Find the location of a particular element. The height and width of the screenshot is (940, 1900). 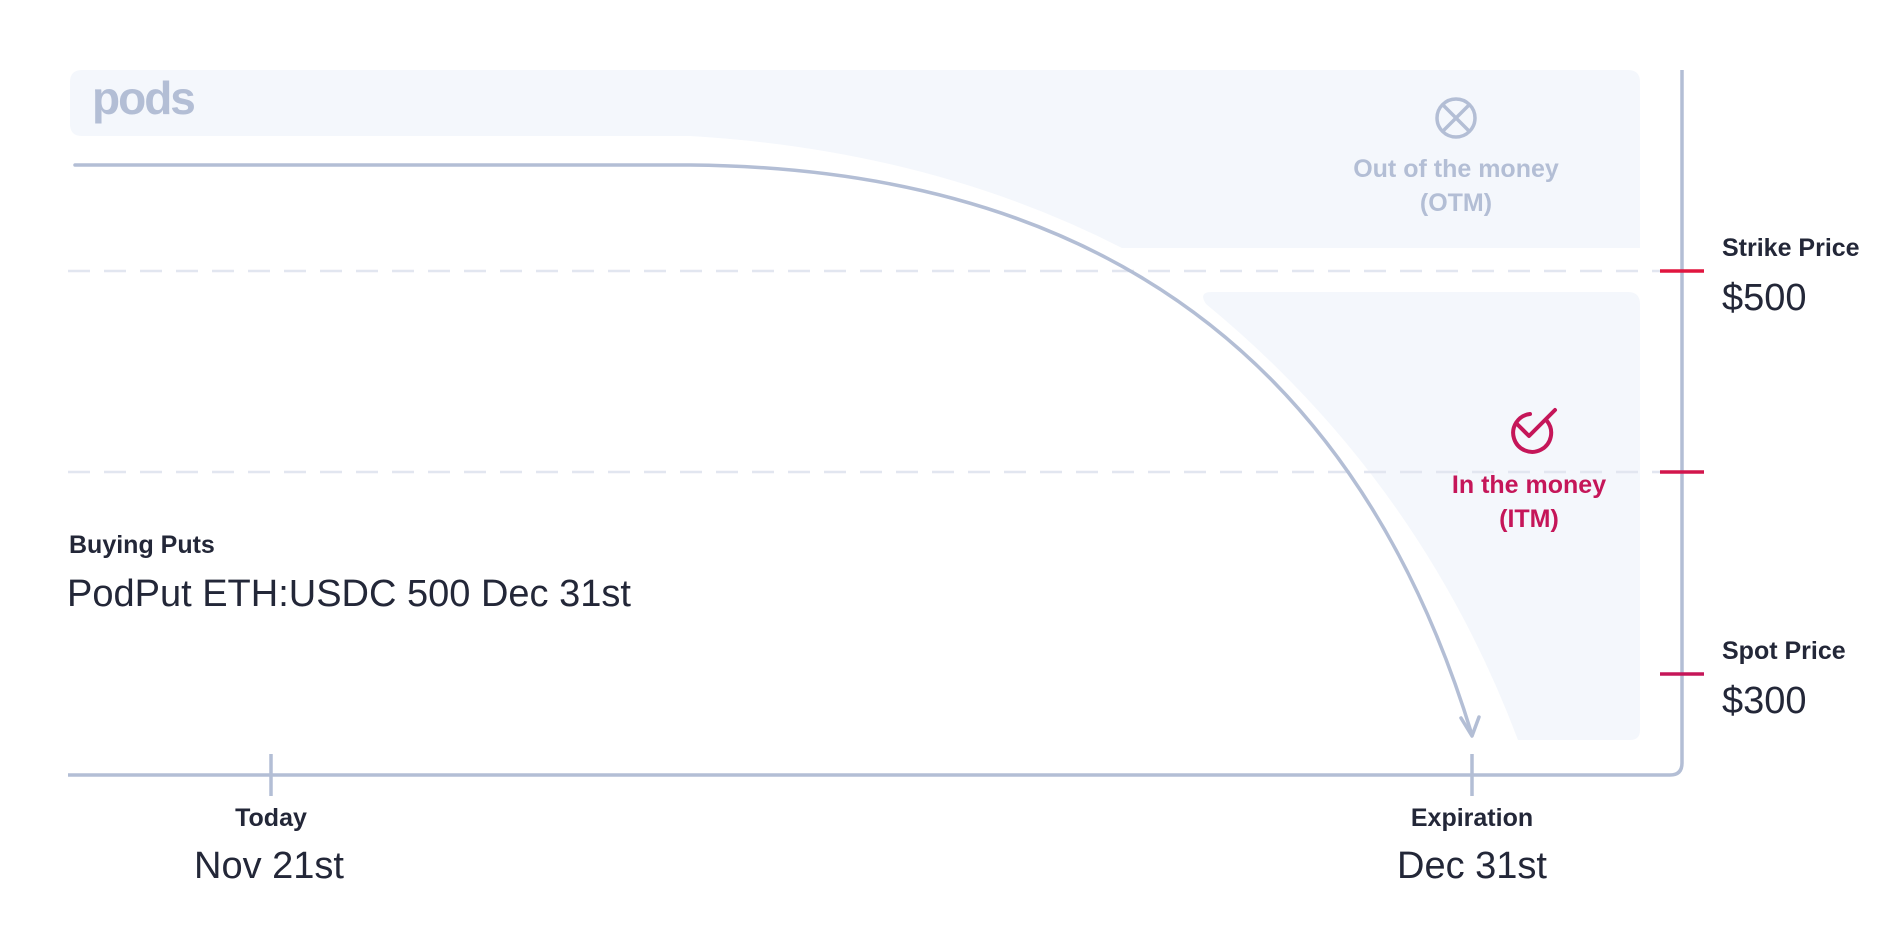

pods-logo: pods is located at coordinates (143, 98).